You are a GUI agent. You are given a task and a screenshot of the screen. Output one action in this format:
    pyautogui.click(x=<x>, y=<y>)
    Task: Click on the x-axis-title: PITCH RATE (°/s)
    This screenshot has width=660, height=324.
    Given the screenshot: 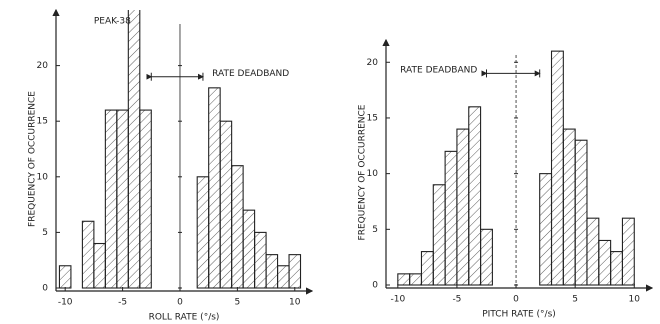 What is the action you would take?
    pyautogui.click(x=519, y=315)
    